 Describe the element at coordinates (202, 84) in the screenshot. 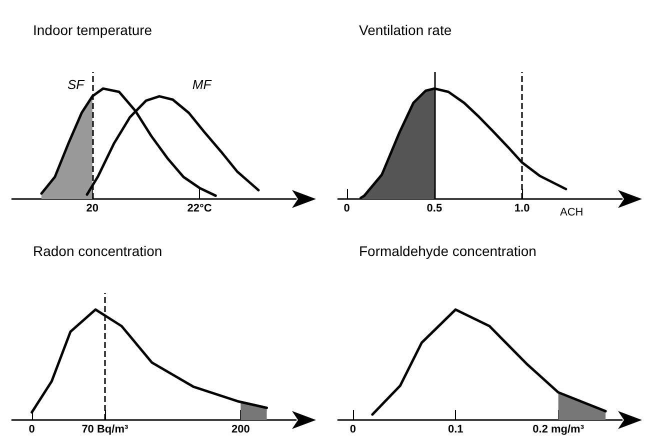

I see `series-label: MF` at that location.